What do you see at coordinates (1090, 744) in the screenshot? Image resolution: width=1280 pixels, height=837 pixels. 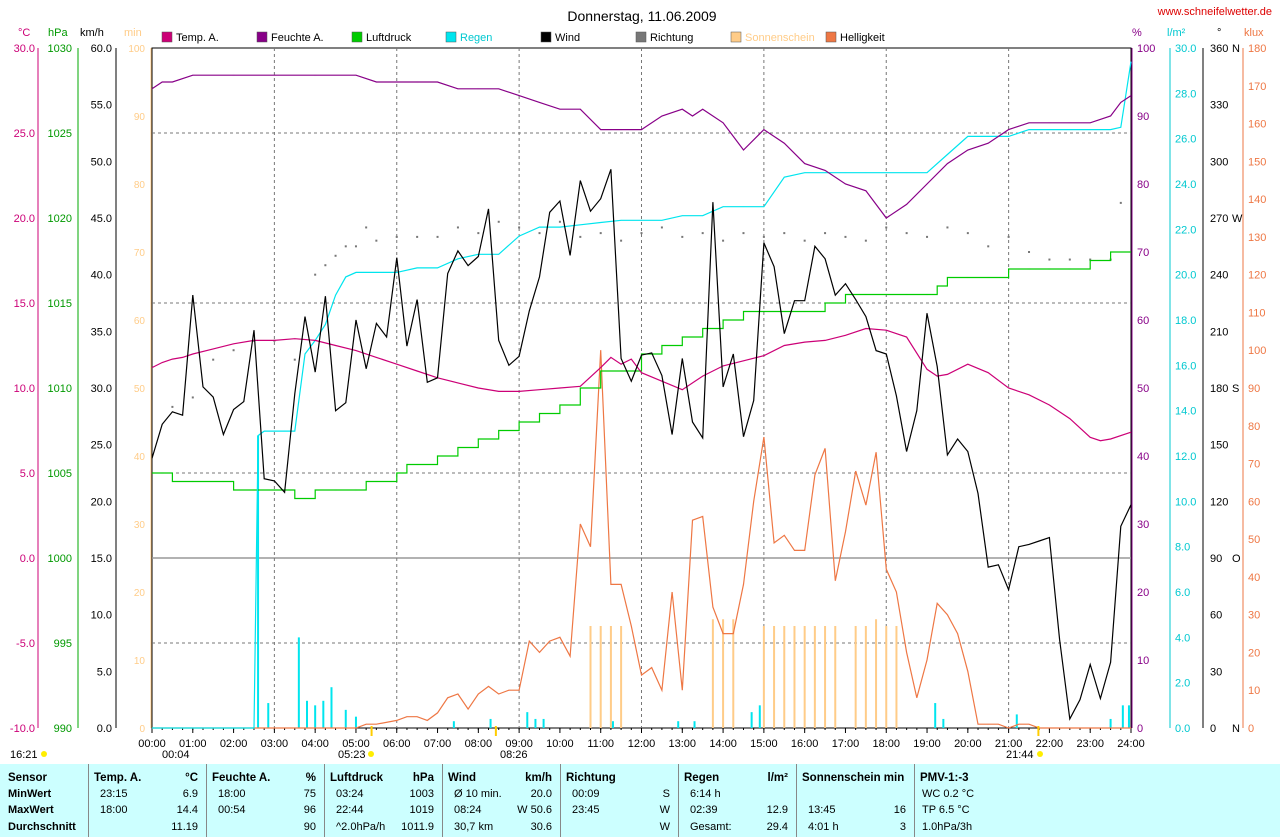 I see `time-tick-label: 23:00` at bounding box center [1090, 744].